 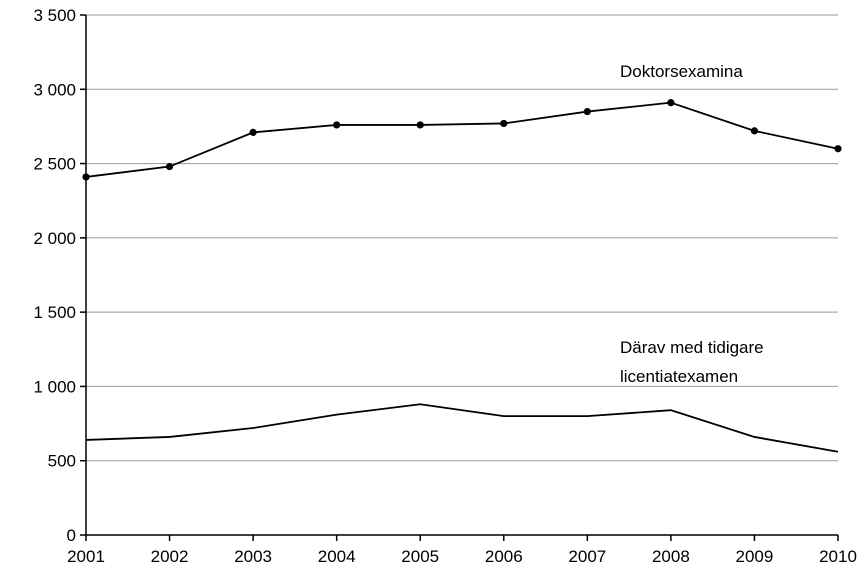 What do you see at coordinates (587, 556) in the screenshot?
I see `x-tick-label: 2007` at bounding box center [587, 556].